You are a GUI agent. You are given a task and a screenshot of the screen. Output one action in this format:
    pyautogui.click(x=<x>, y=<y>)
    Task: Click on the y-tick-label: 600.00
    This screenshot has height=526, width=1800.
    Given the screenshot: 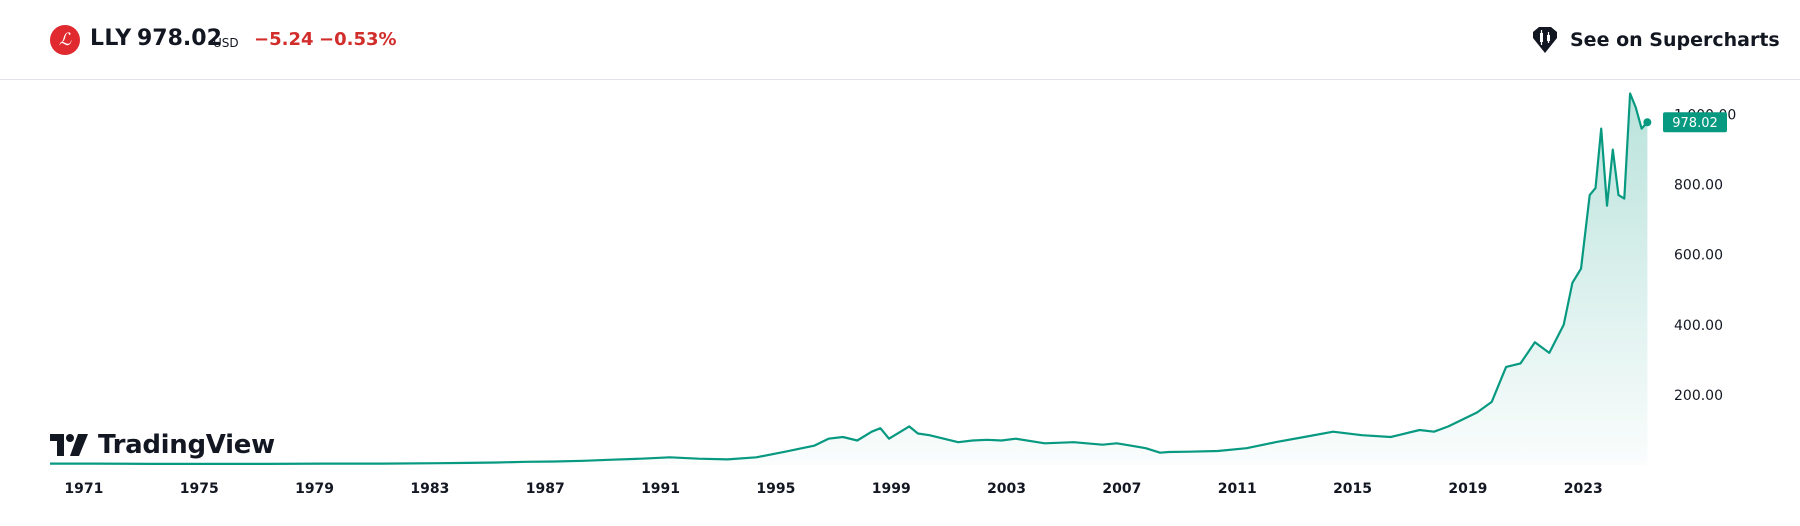 What is the action you would take?
    pyautogui.click(x=1698, y=256)
    